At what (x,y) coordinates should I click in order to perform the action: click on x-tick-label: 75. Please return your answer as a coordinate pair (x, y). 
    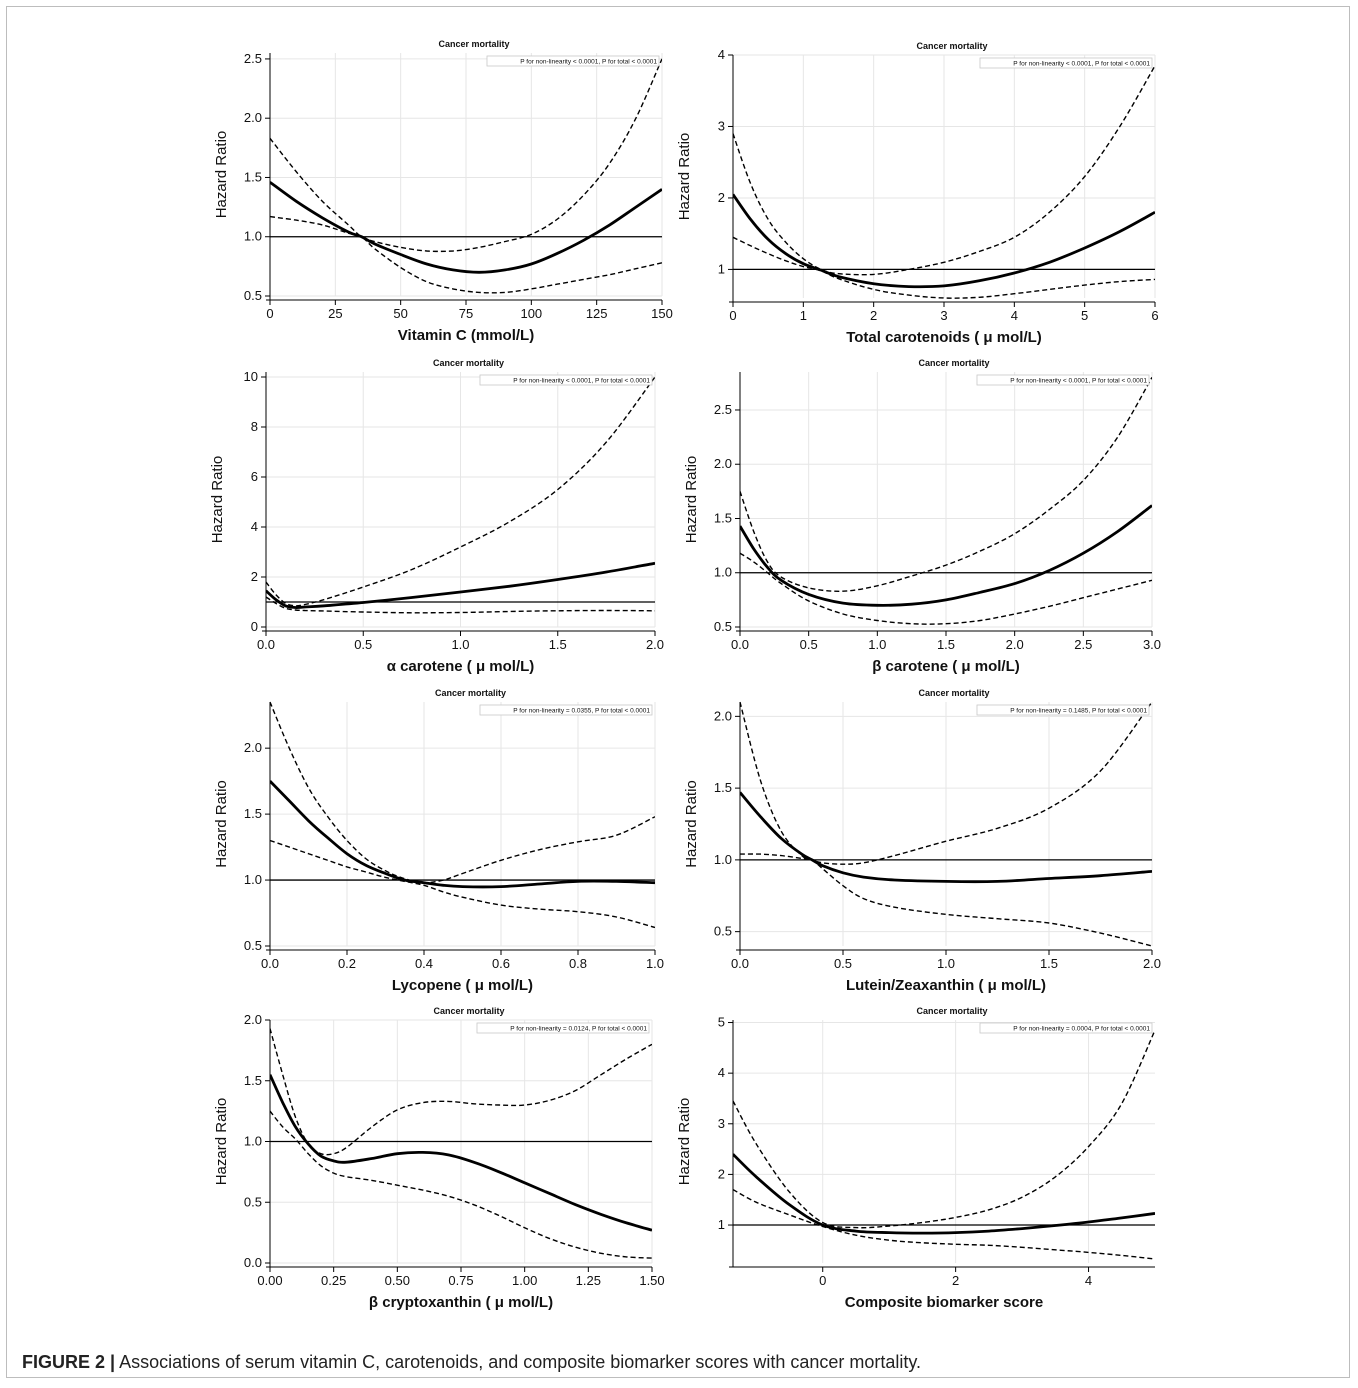
    Looking at the image, I should click on (466, 313).